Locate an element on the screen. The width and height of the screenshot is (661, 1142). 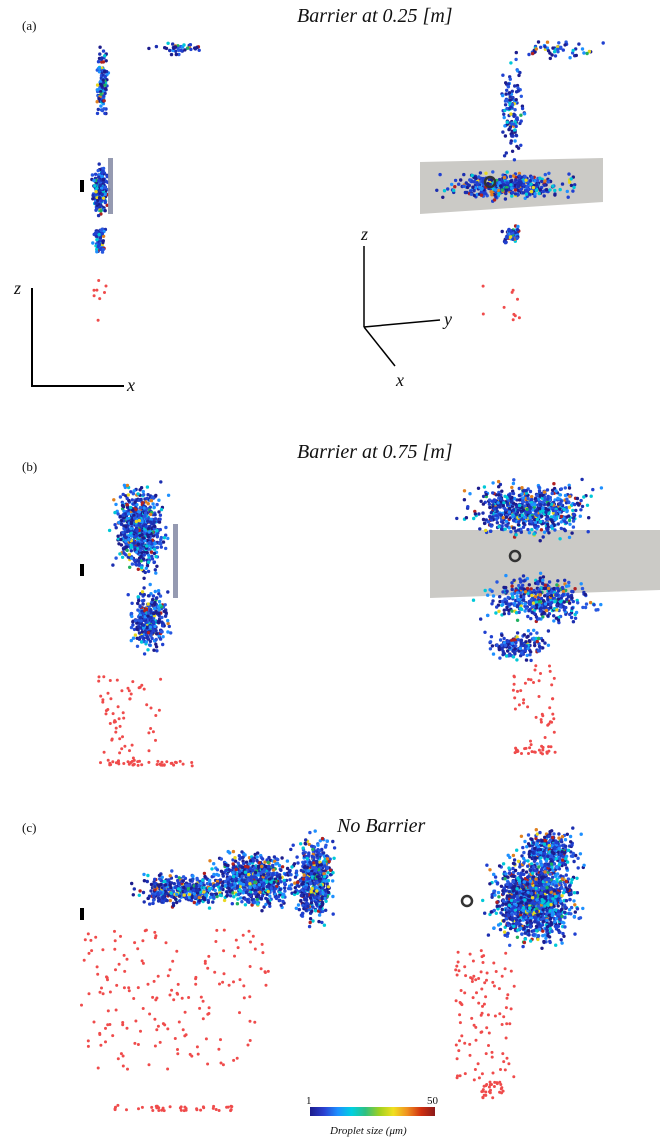
panel-b-iso-view is located at coordinates (545, 616).